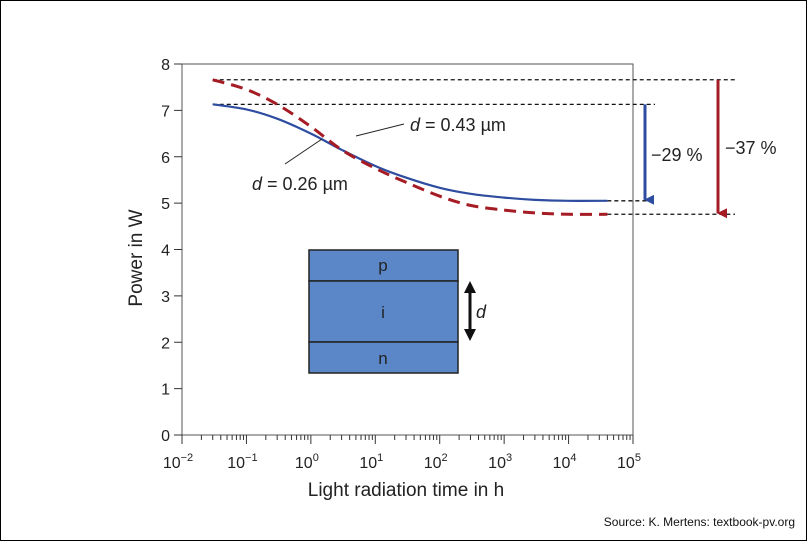 The image size is (807, 541). I want to click on x-tick-label: 10⁻², so click(178, 462).